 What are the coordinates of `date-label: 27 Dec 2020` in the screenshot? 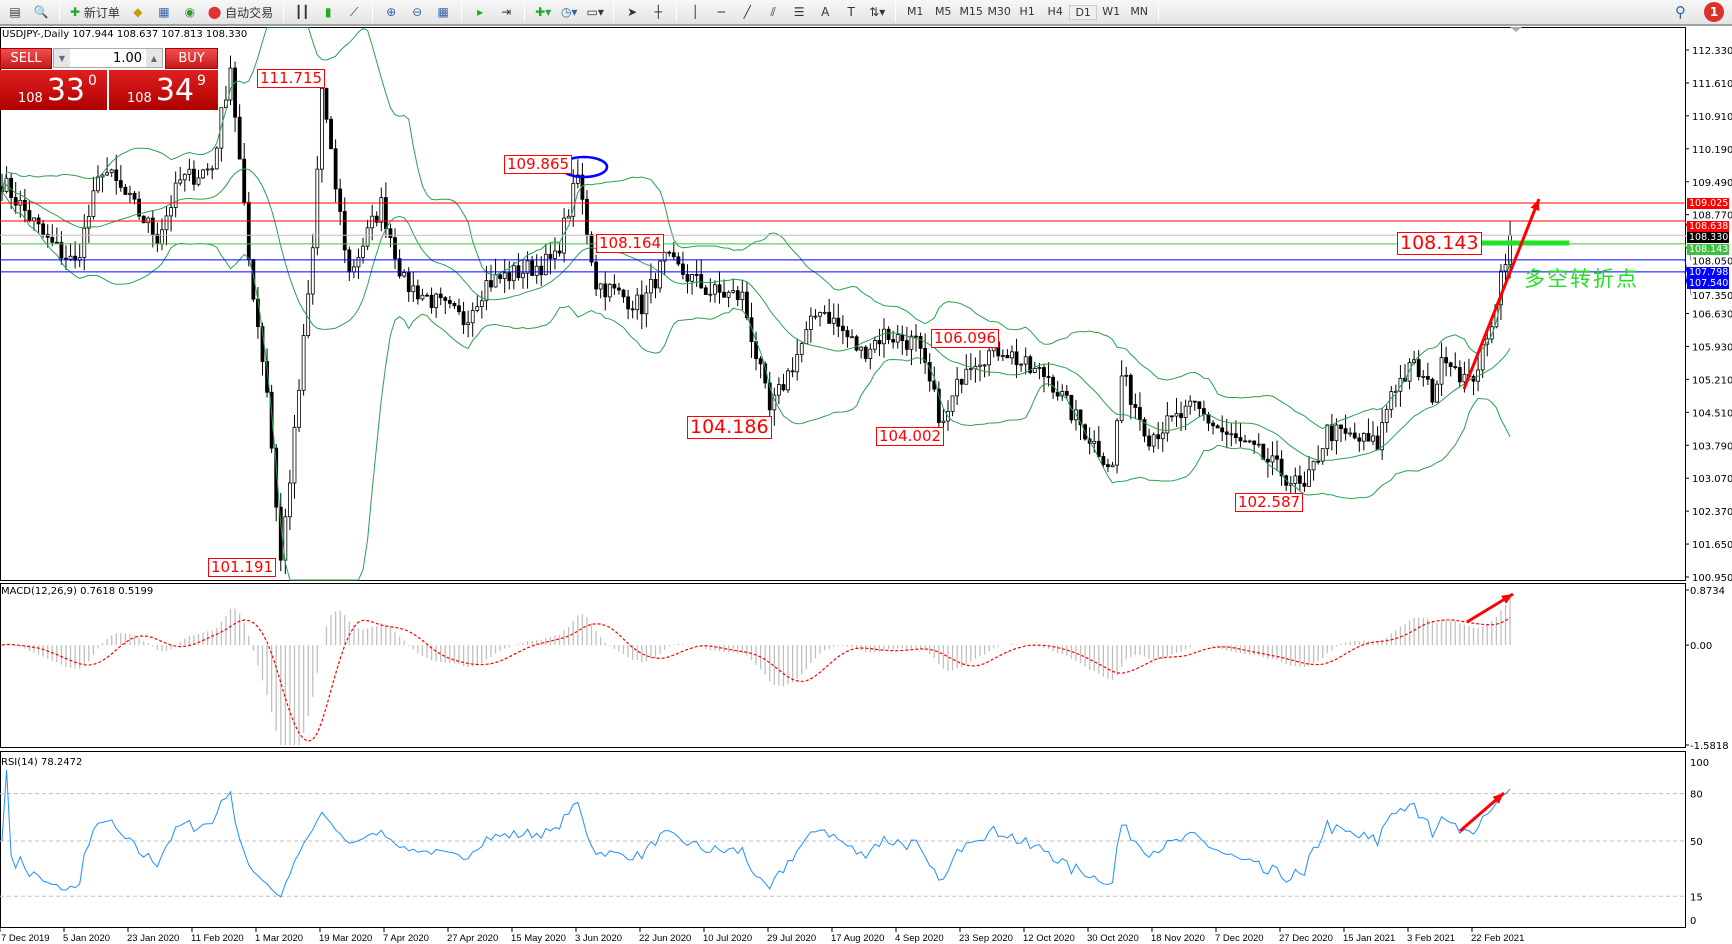 It's located at (1306, 938).